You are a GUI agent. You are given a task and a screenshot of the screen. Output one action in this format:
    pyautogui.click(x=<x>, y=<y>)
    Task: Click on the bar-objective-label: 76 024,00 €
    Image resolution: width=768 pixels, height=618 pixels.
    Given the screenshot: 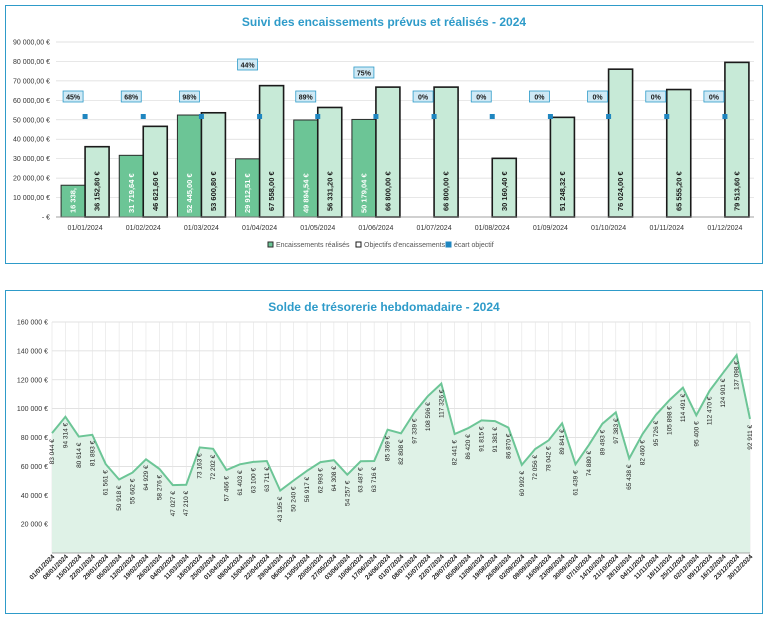 What is the action you would take?
    pyautogui.click(x=620, y=191)
    